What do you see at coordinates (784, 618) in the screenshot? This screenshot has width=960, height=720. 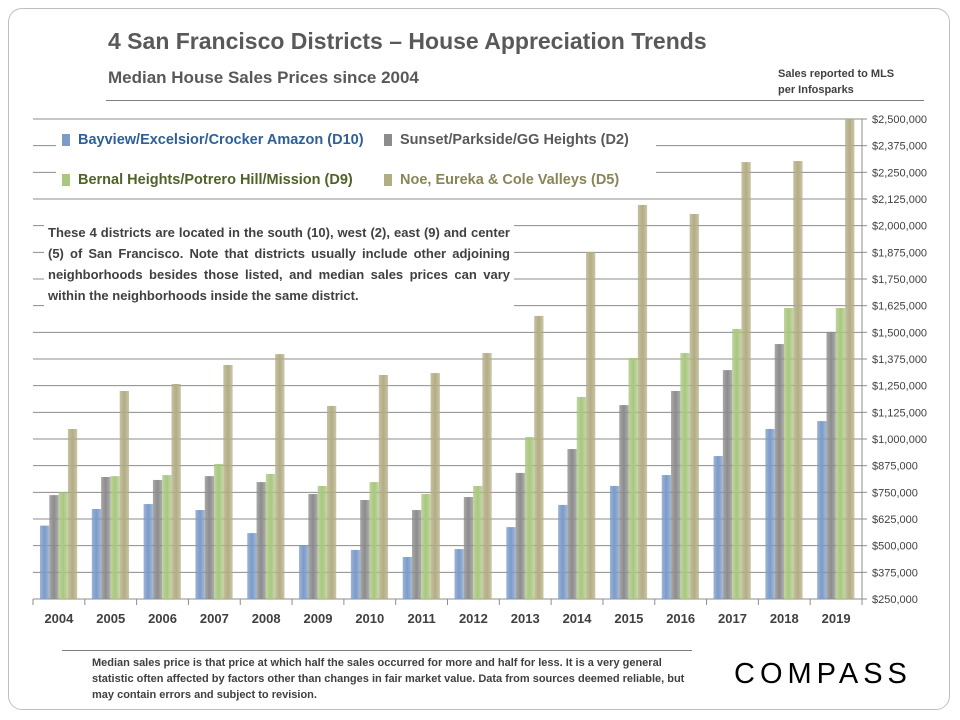 I see `x-tick-label: 2018` at bounding box center [784, 618].